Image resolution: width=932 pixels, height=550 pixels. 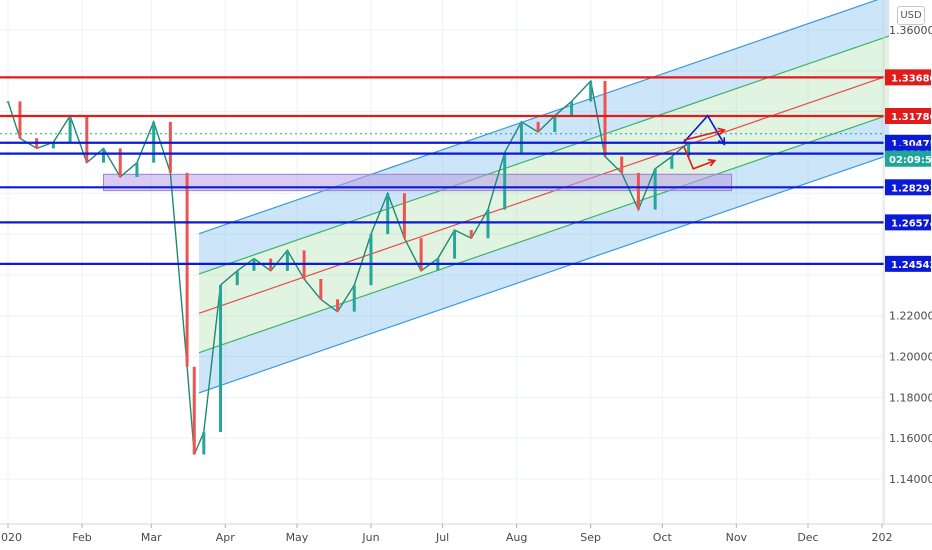 What do you see at coordinates (910, 30) in the screenshot?
I see `y-tick-label: 1.36000` at bounding box center [910, 30].